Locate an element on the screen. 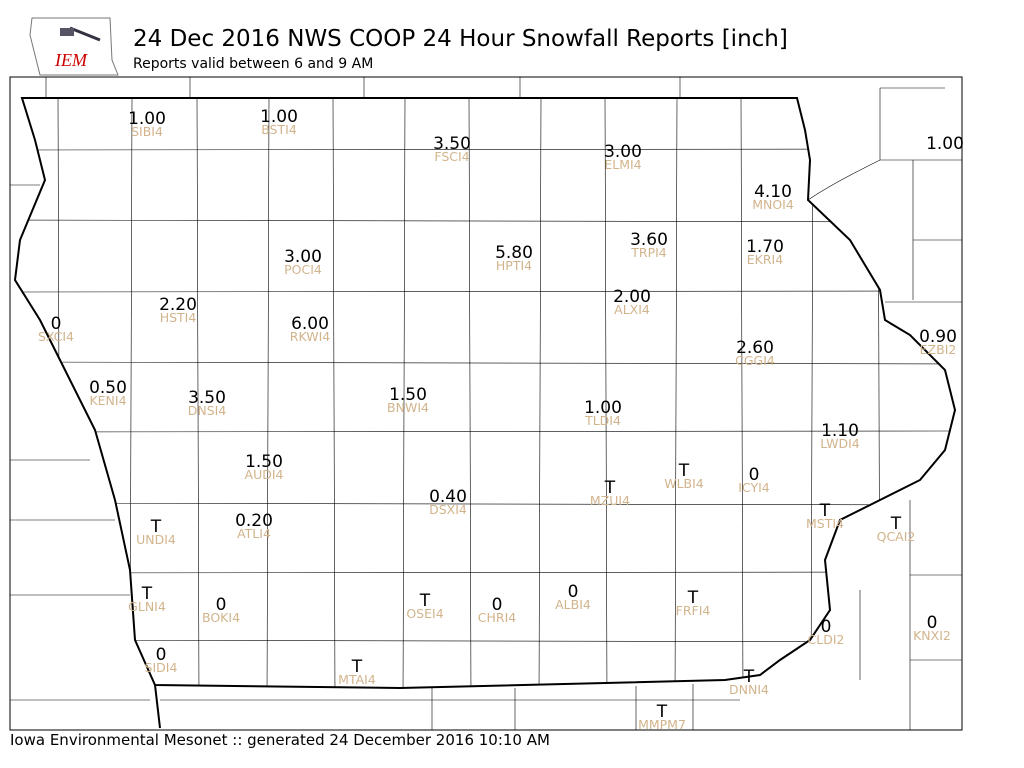 The image size is (1024, 768). station-id: ICYI4 is located at coordinates (754, 487).